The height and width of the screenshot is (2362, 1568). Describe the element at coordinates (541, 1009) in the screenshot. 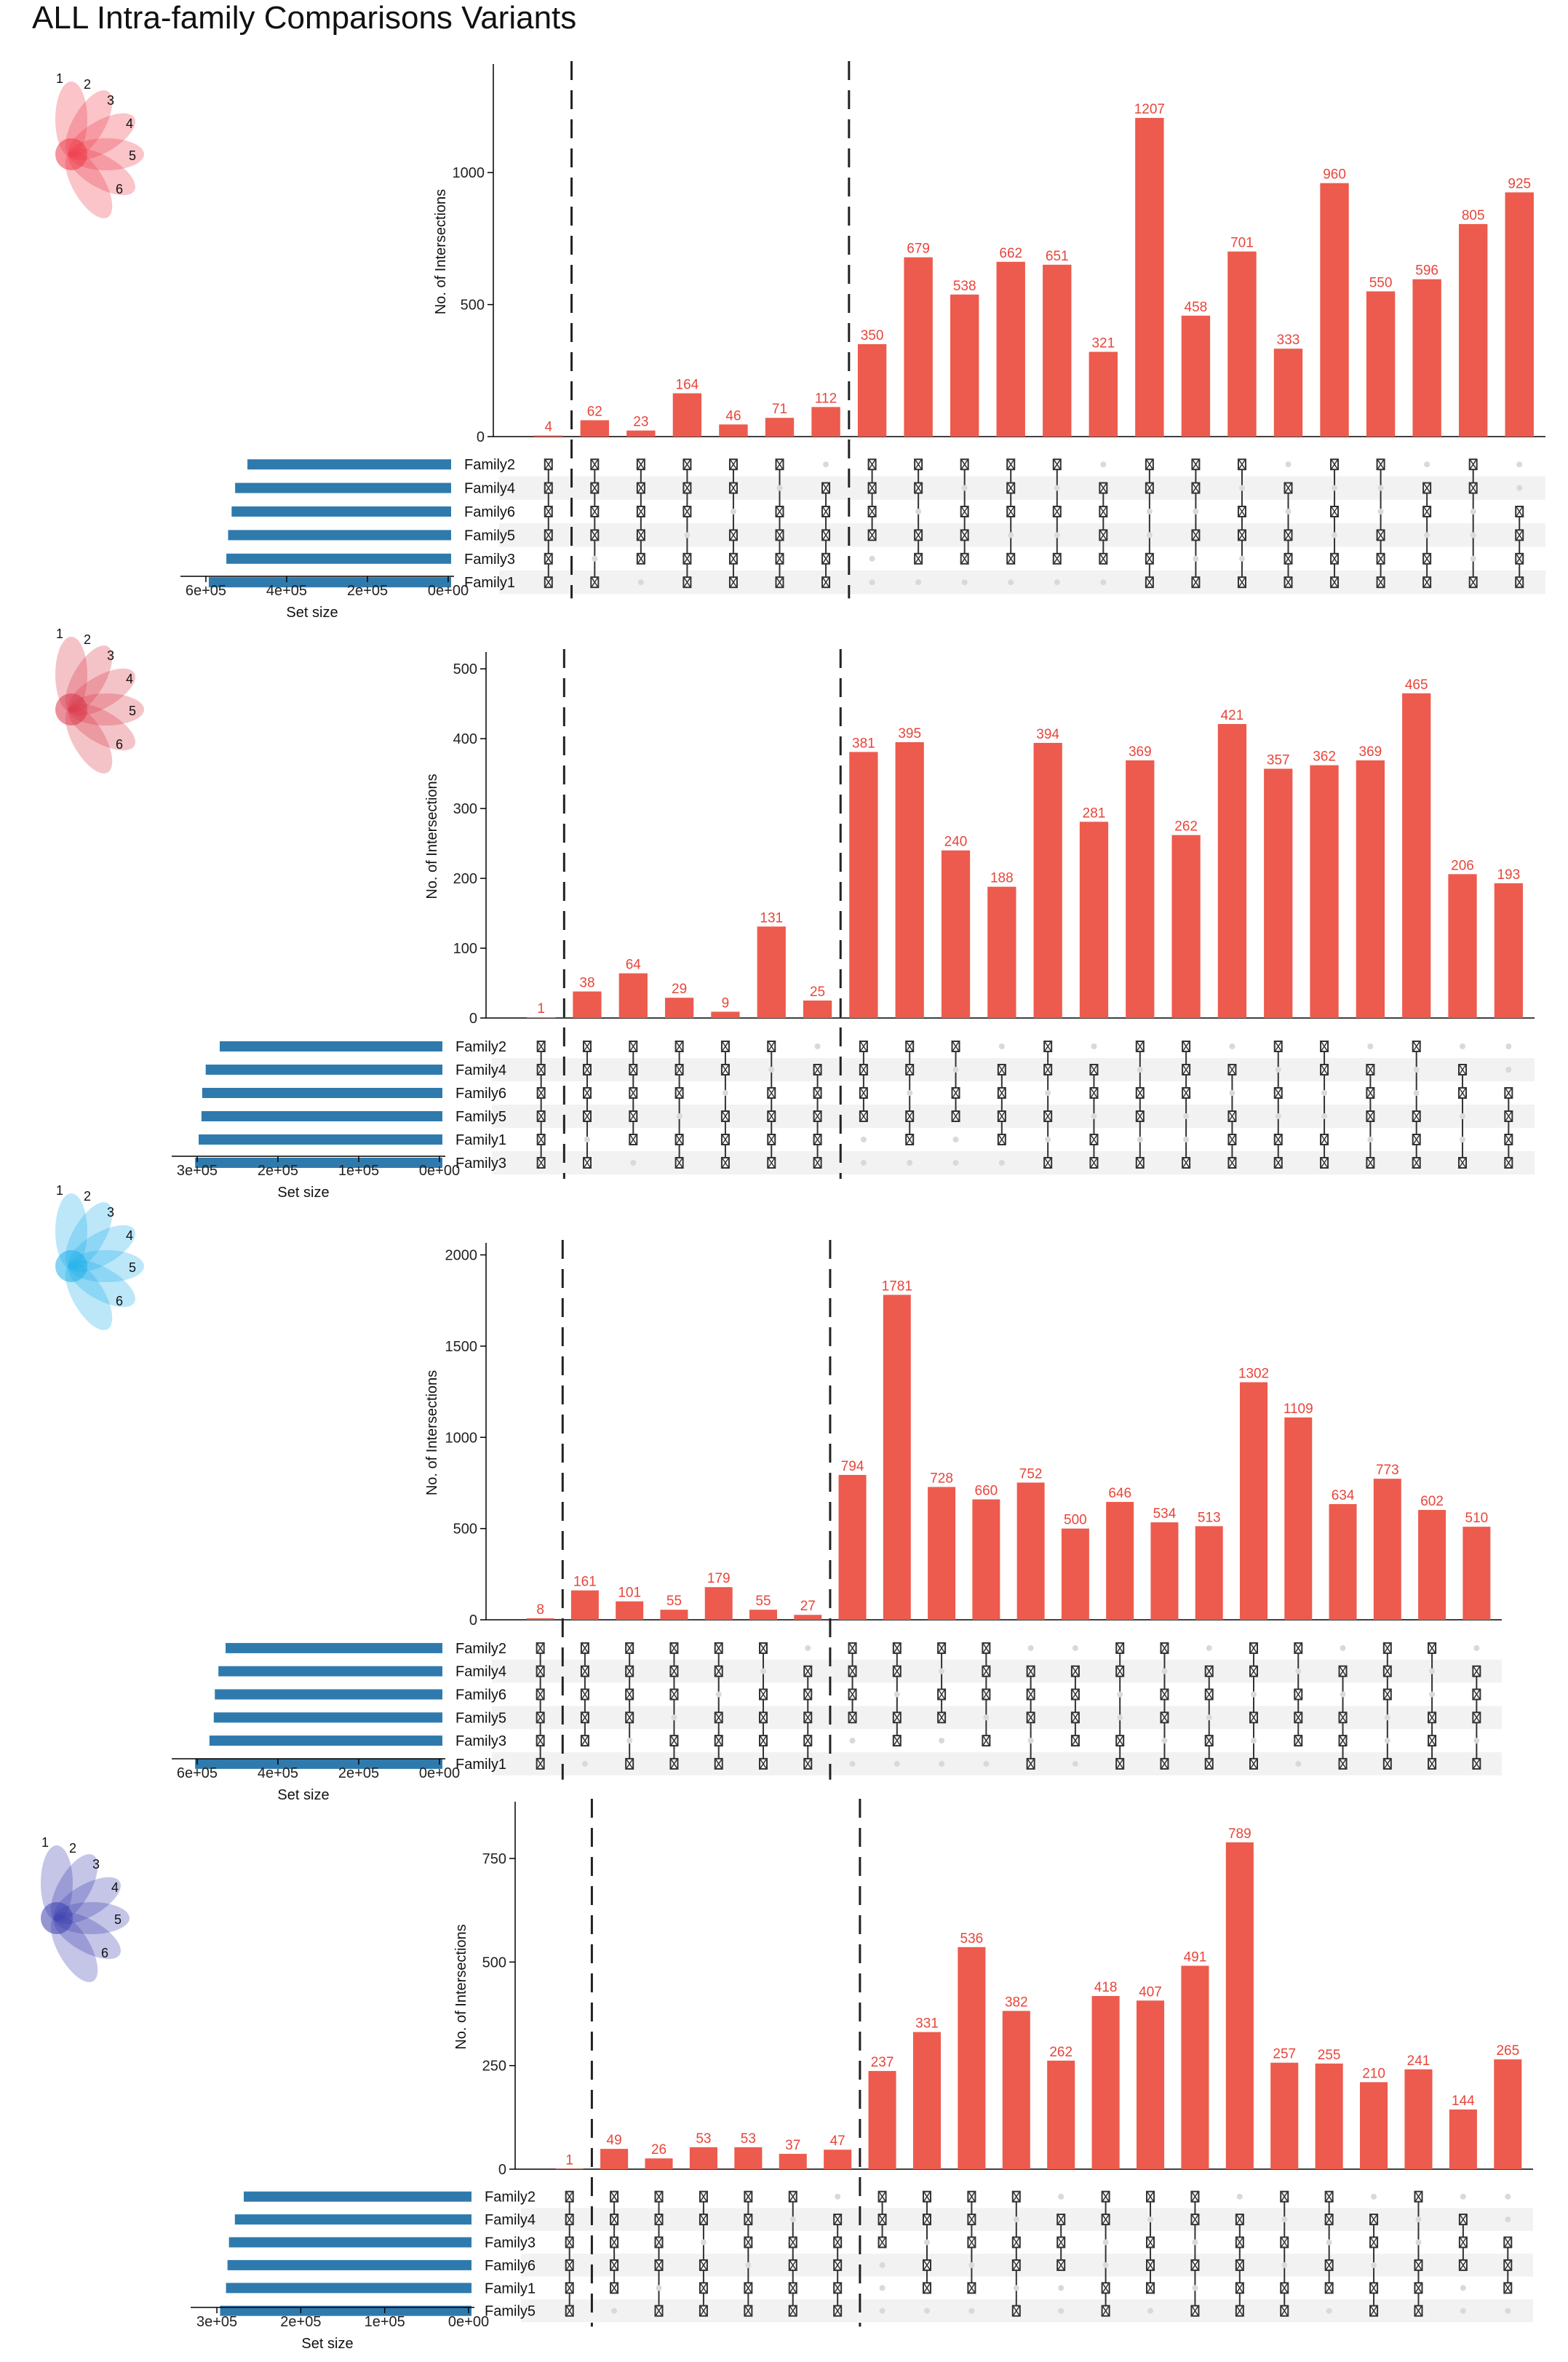

I see `bar-value-label: 1` at that location.